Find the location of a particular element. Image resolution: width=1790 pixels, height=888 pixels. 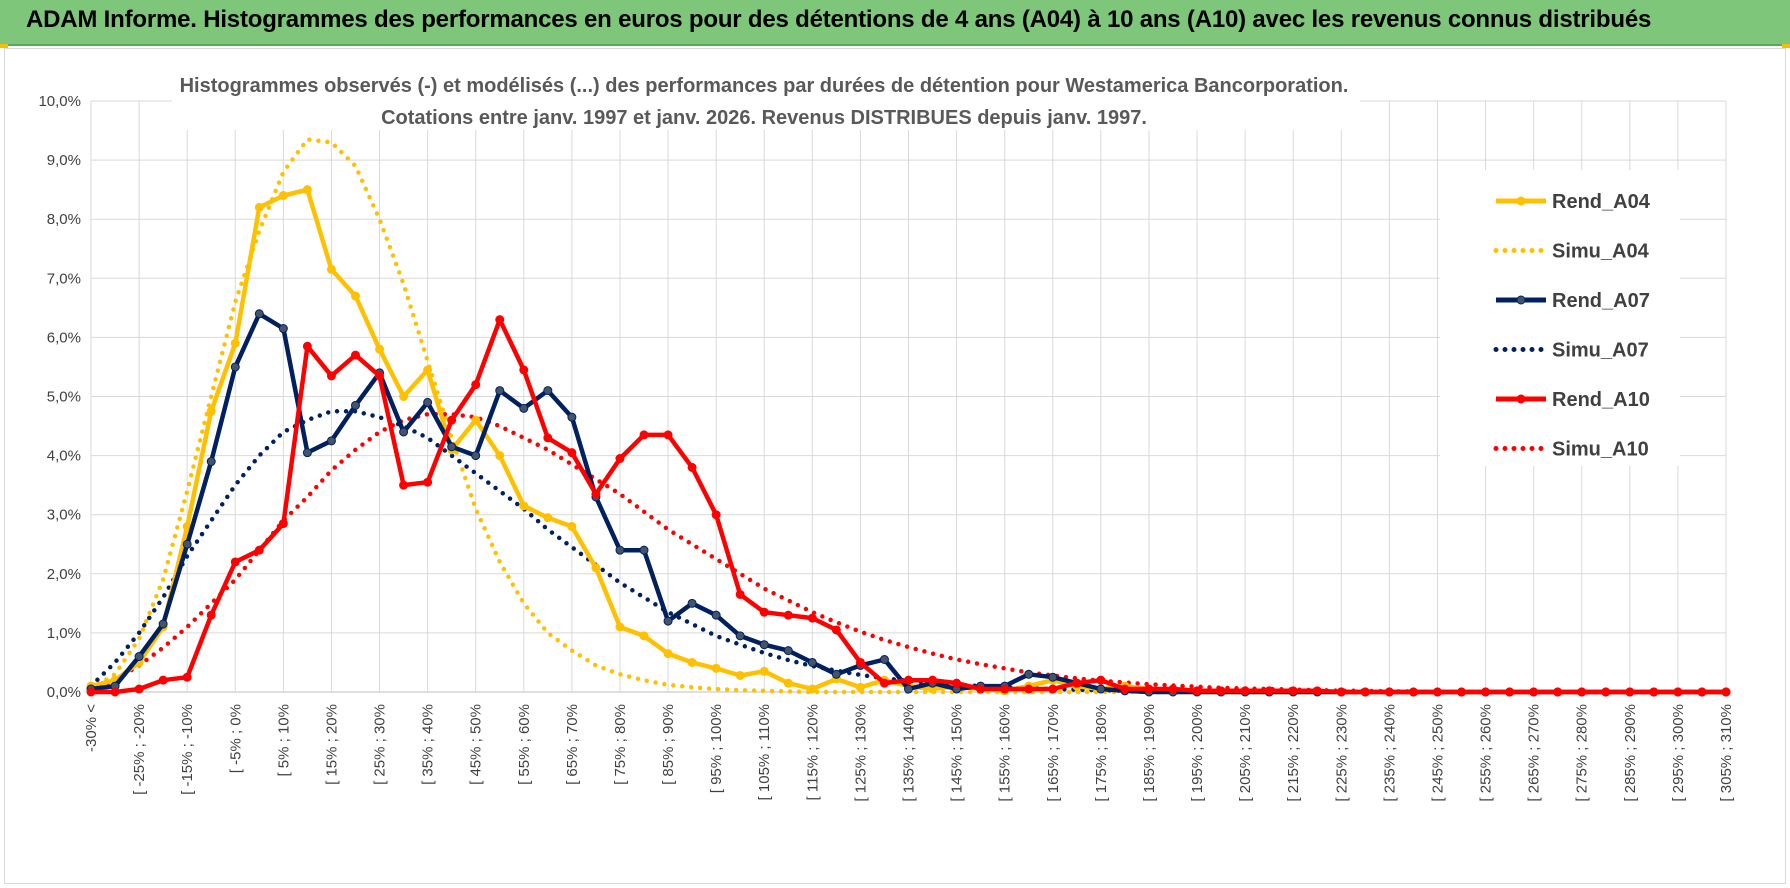

x-tick-label: [ 25% ; 30% is located at coordinates (380, 744).